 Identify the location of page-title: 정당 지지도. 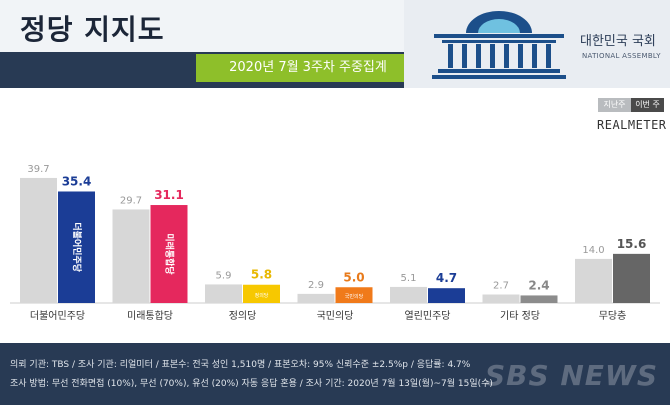
(92, 29).